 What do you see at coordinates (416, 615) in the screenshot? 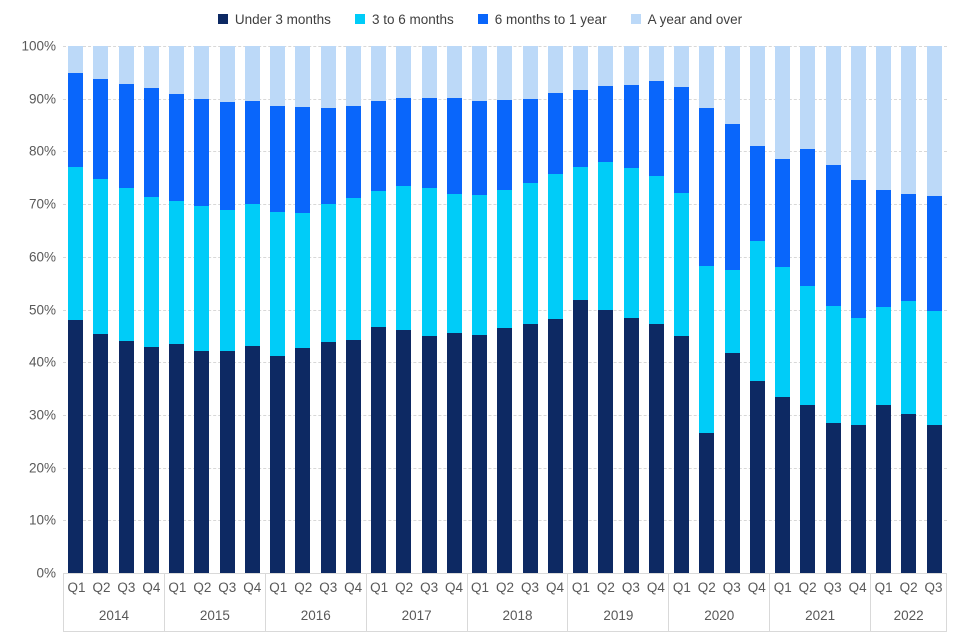
I see `year-label: 2017` at bounding box center [416, 615].